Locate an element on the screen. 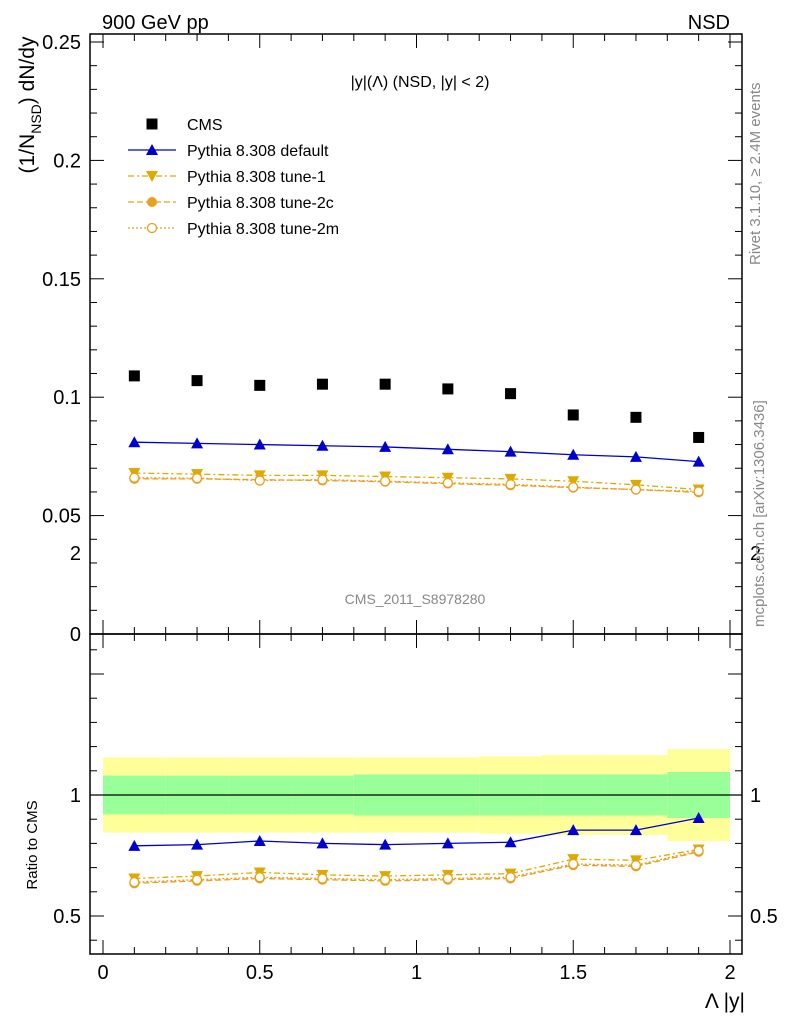 Image resolution: width=786 pixels, height=1024 pixels. main-y-axis-label: (1/NNSD) dN/dy is located at coordinates (30, 104).